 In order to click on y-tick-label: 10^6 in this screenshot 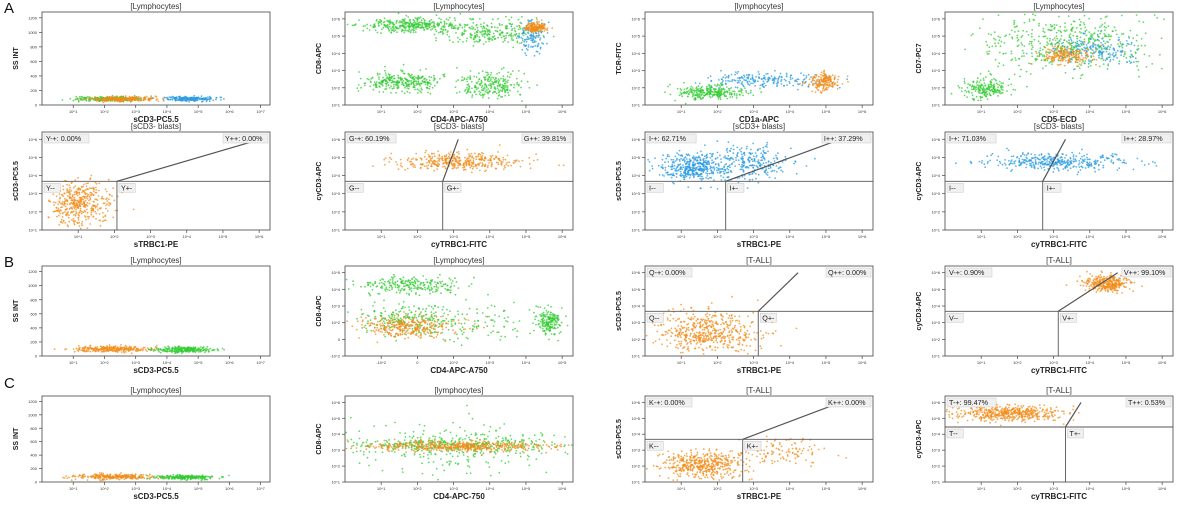, I will do `click(335, 139)`.